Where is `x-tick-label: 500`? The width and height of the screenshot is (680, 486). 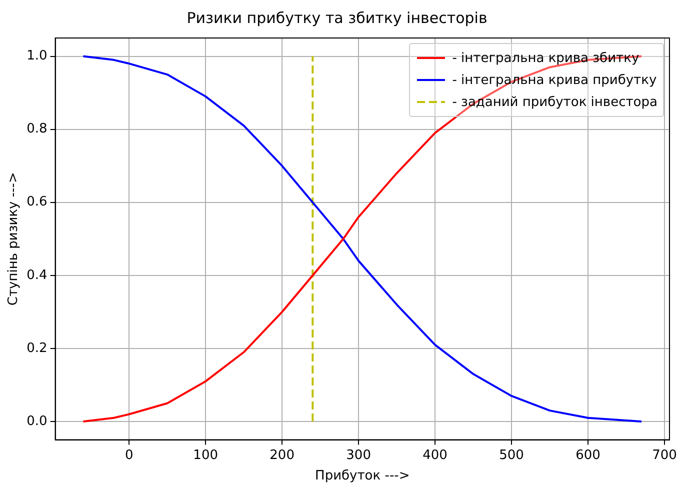
x-tick-label: 500 is located at coordinates (511, 455).